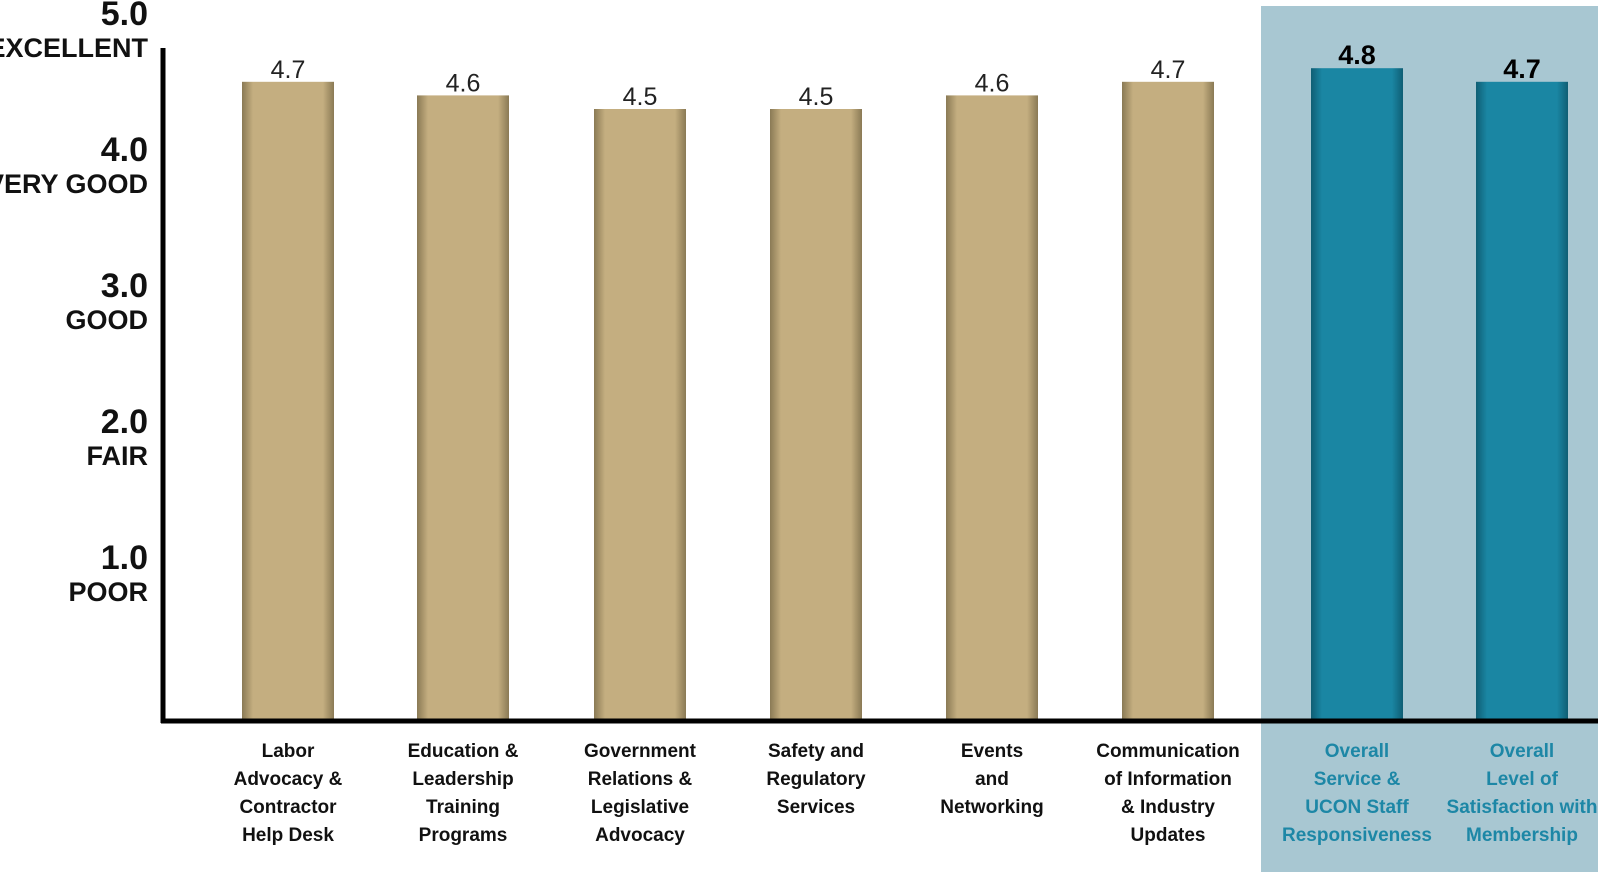 The image size is (1598, 872). I want to click on category-label-4: Safety and Regulatory Services, so click(816, 779).